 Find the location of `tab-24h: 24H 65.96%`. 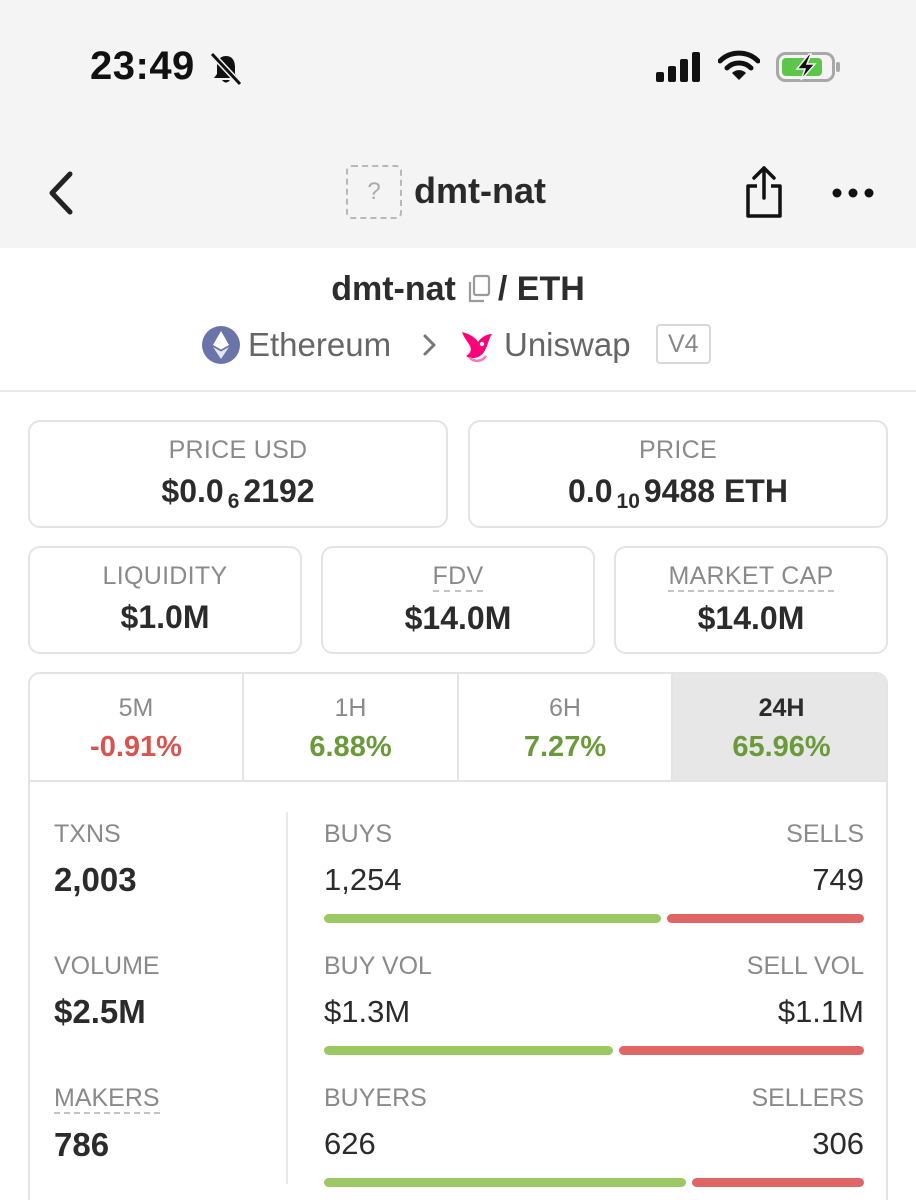

tab-24h: 24H 65.96% is located at coordinates (779, 727).